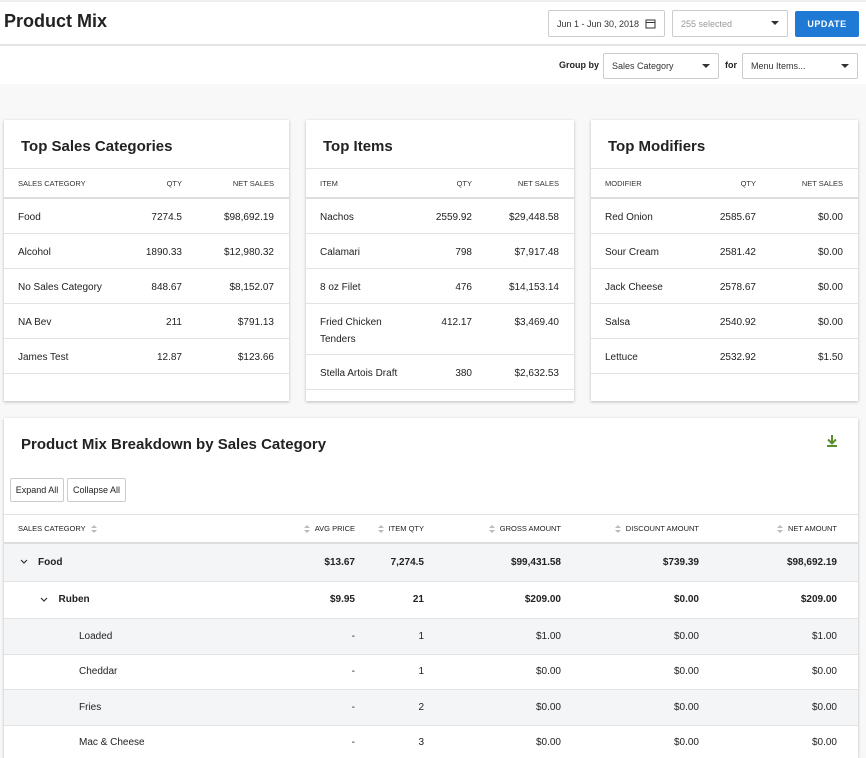  Describe the element at coordinates (70, 252) in the screenshot. I see `cell-label: Alcohol` at that location.